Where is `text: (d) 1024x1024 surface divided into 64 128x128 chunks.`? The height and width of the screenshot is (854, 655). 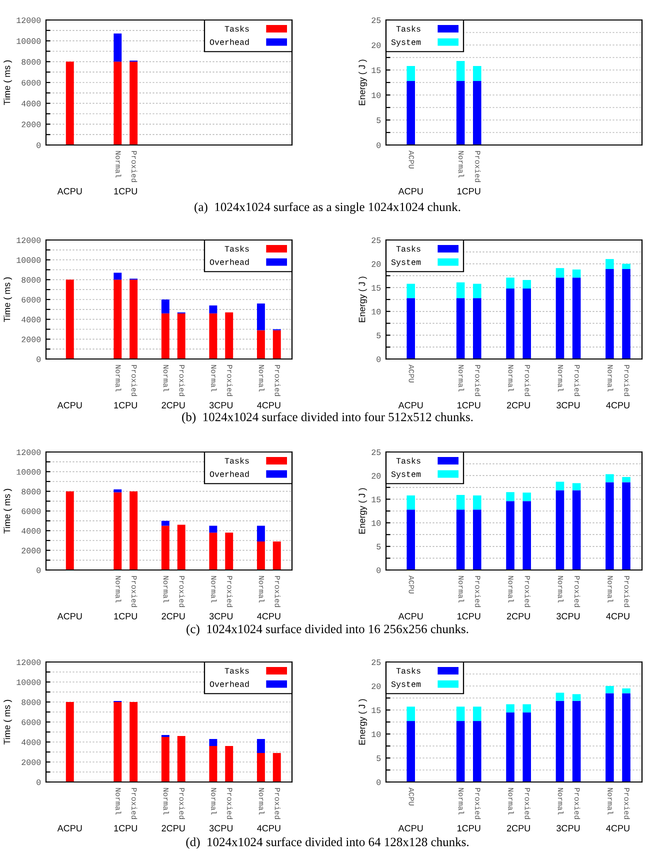 text: (d) 1024x1024 surface divided into 64 128x128 chunks. is located at coordinates (327, 843).